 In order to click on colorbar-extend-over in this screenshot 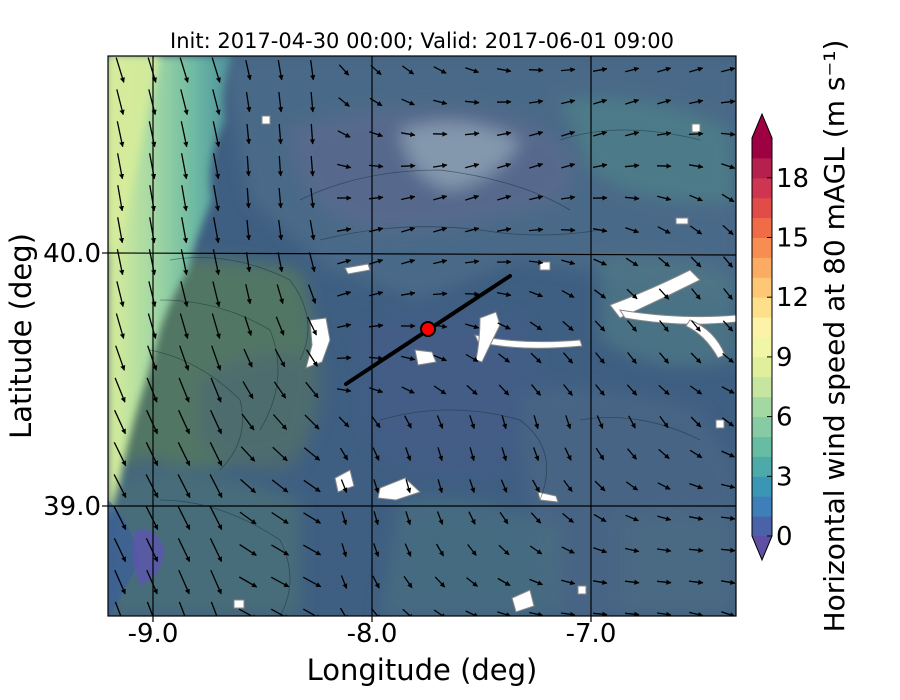, I will do `click(762, 126)`.